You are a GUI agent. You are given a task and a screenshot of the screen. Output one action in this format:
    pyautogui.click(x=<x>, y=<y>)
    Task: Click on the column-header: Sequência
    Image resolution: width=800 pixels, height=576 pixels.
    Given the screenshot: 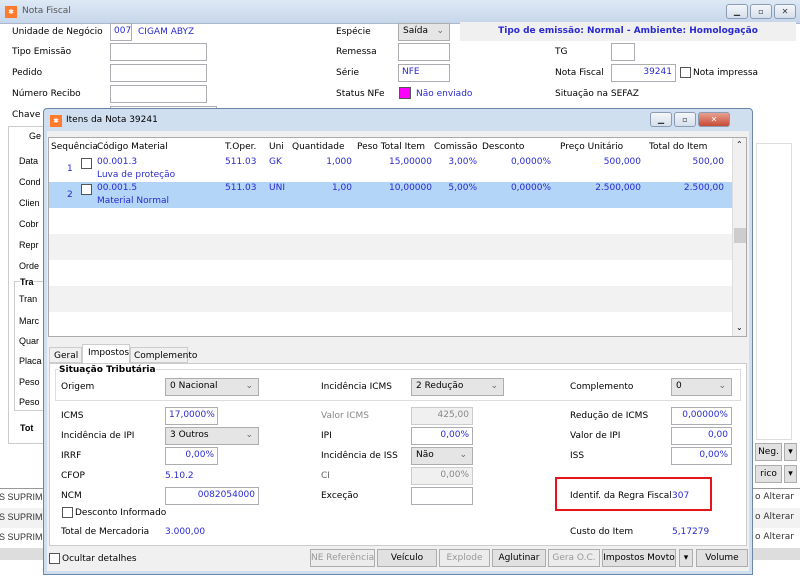 What is the action you would take?
    pyautogui.click(x=74, y=147)
    